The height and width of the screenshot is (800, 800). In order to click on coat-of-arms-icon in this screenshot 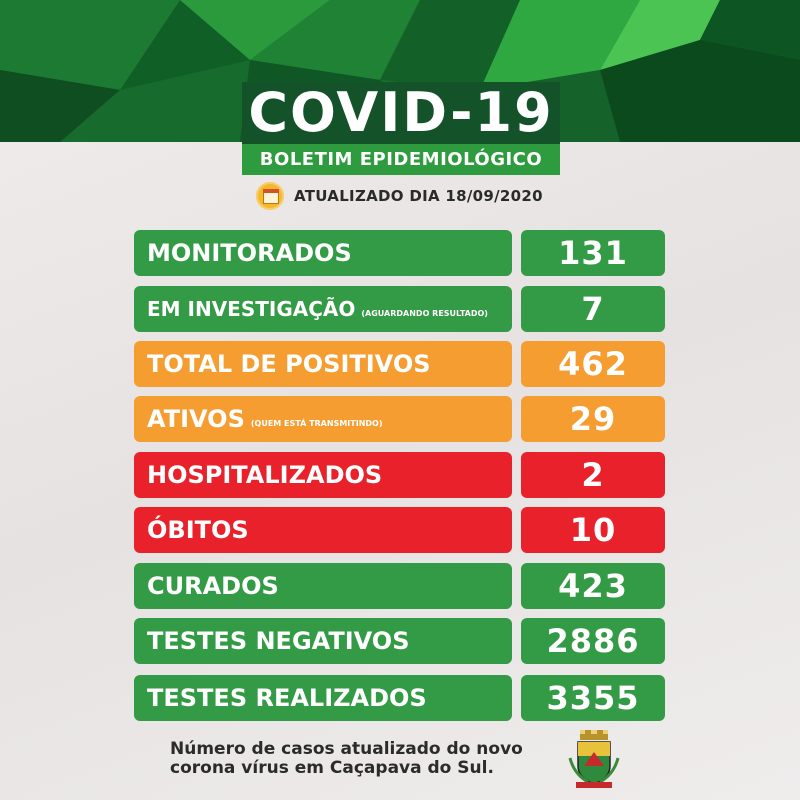, I will do `click(594, 759)`.